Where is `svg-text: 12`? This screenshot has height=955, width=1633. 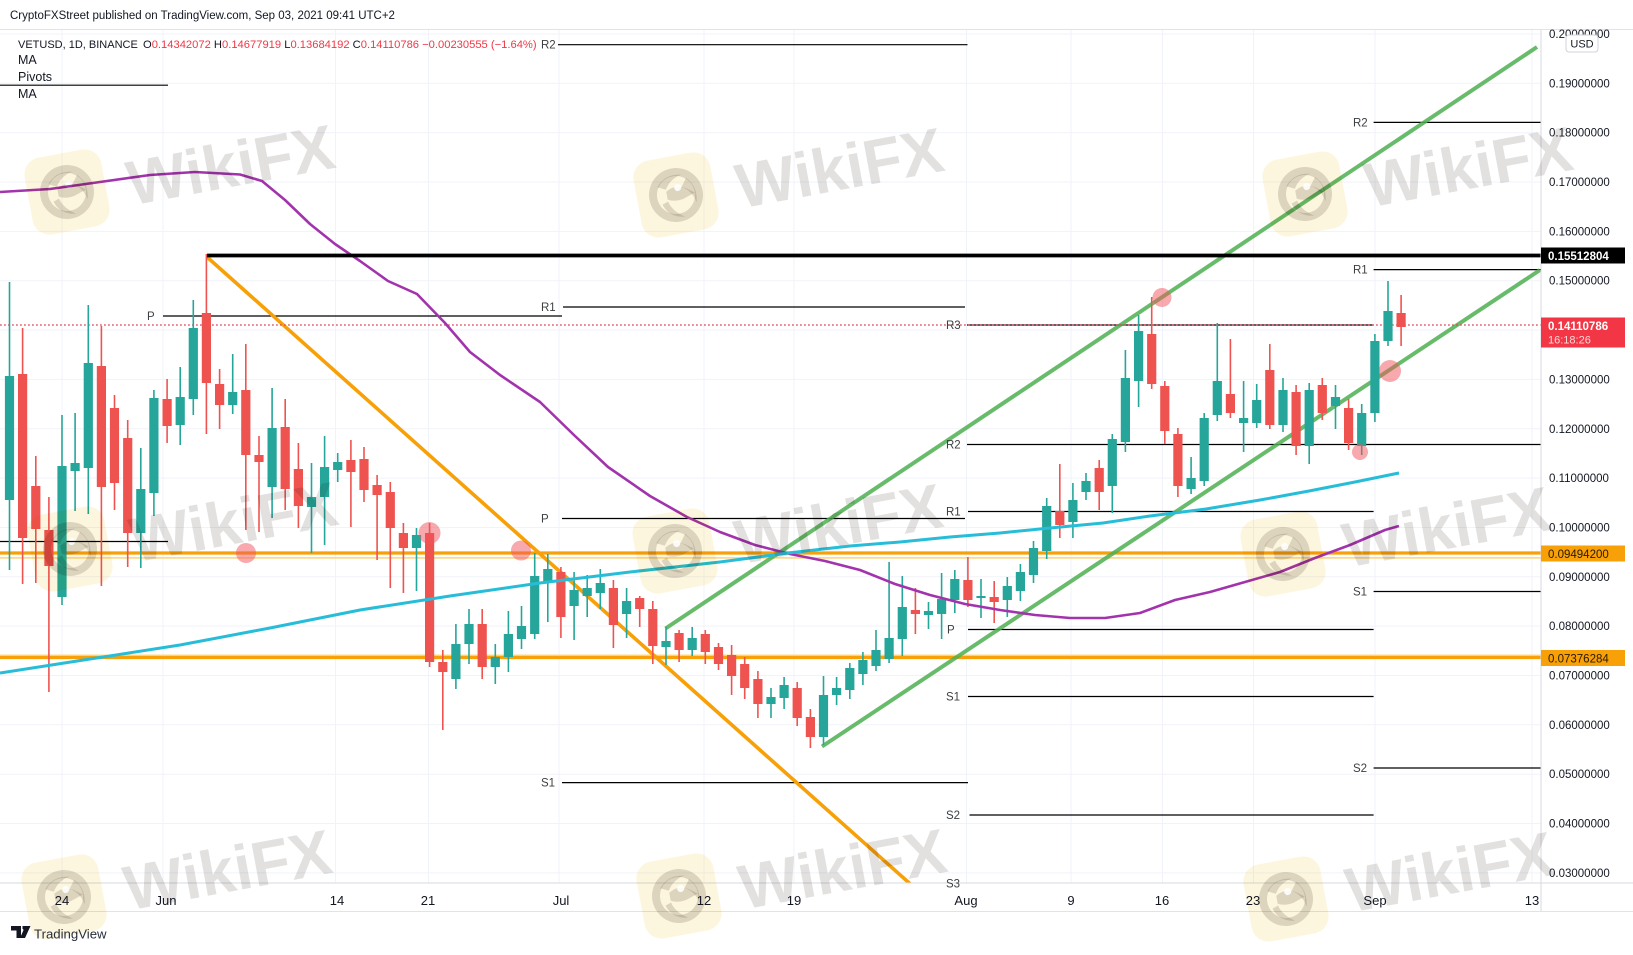 svg-text: 12 is located at coordinates (704, 900).